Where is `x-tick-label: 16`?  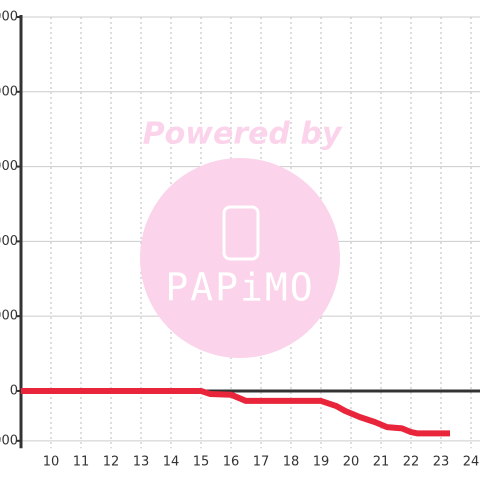
x-tick-label: 16 is located at coordinates (231, 462).